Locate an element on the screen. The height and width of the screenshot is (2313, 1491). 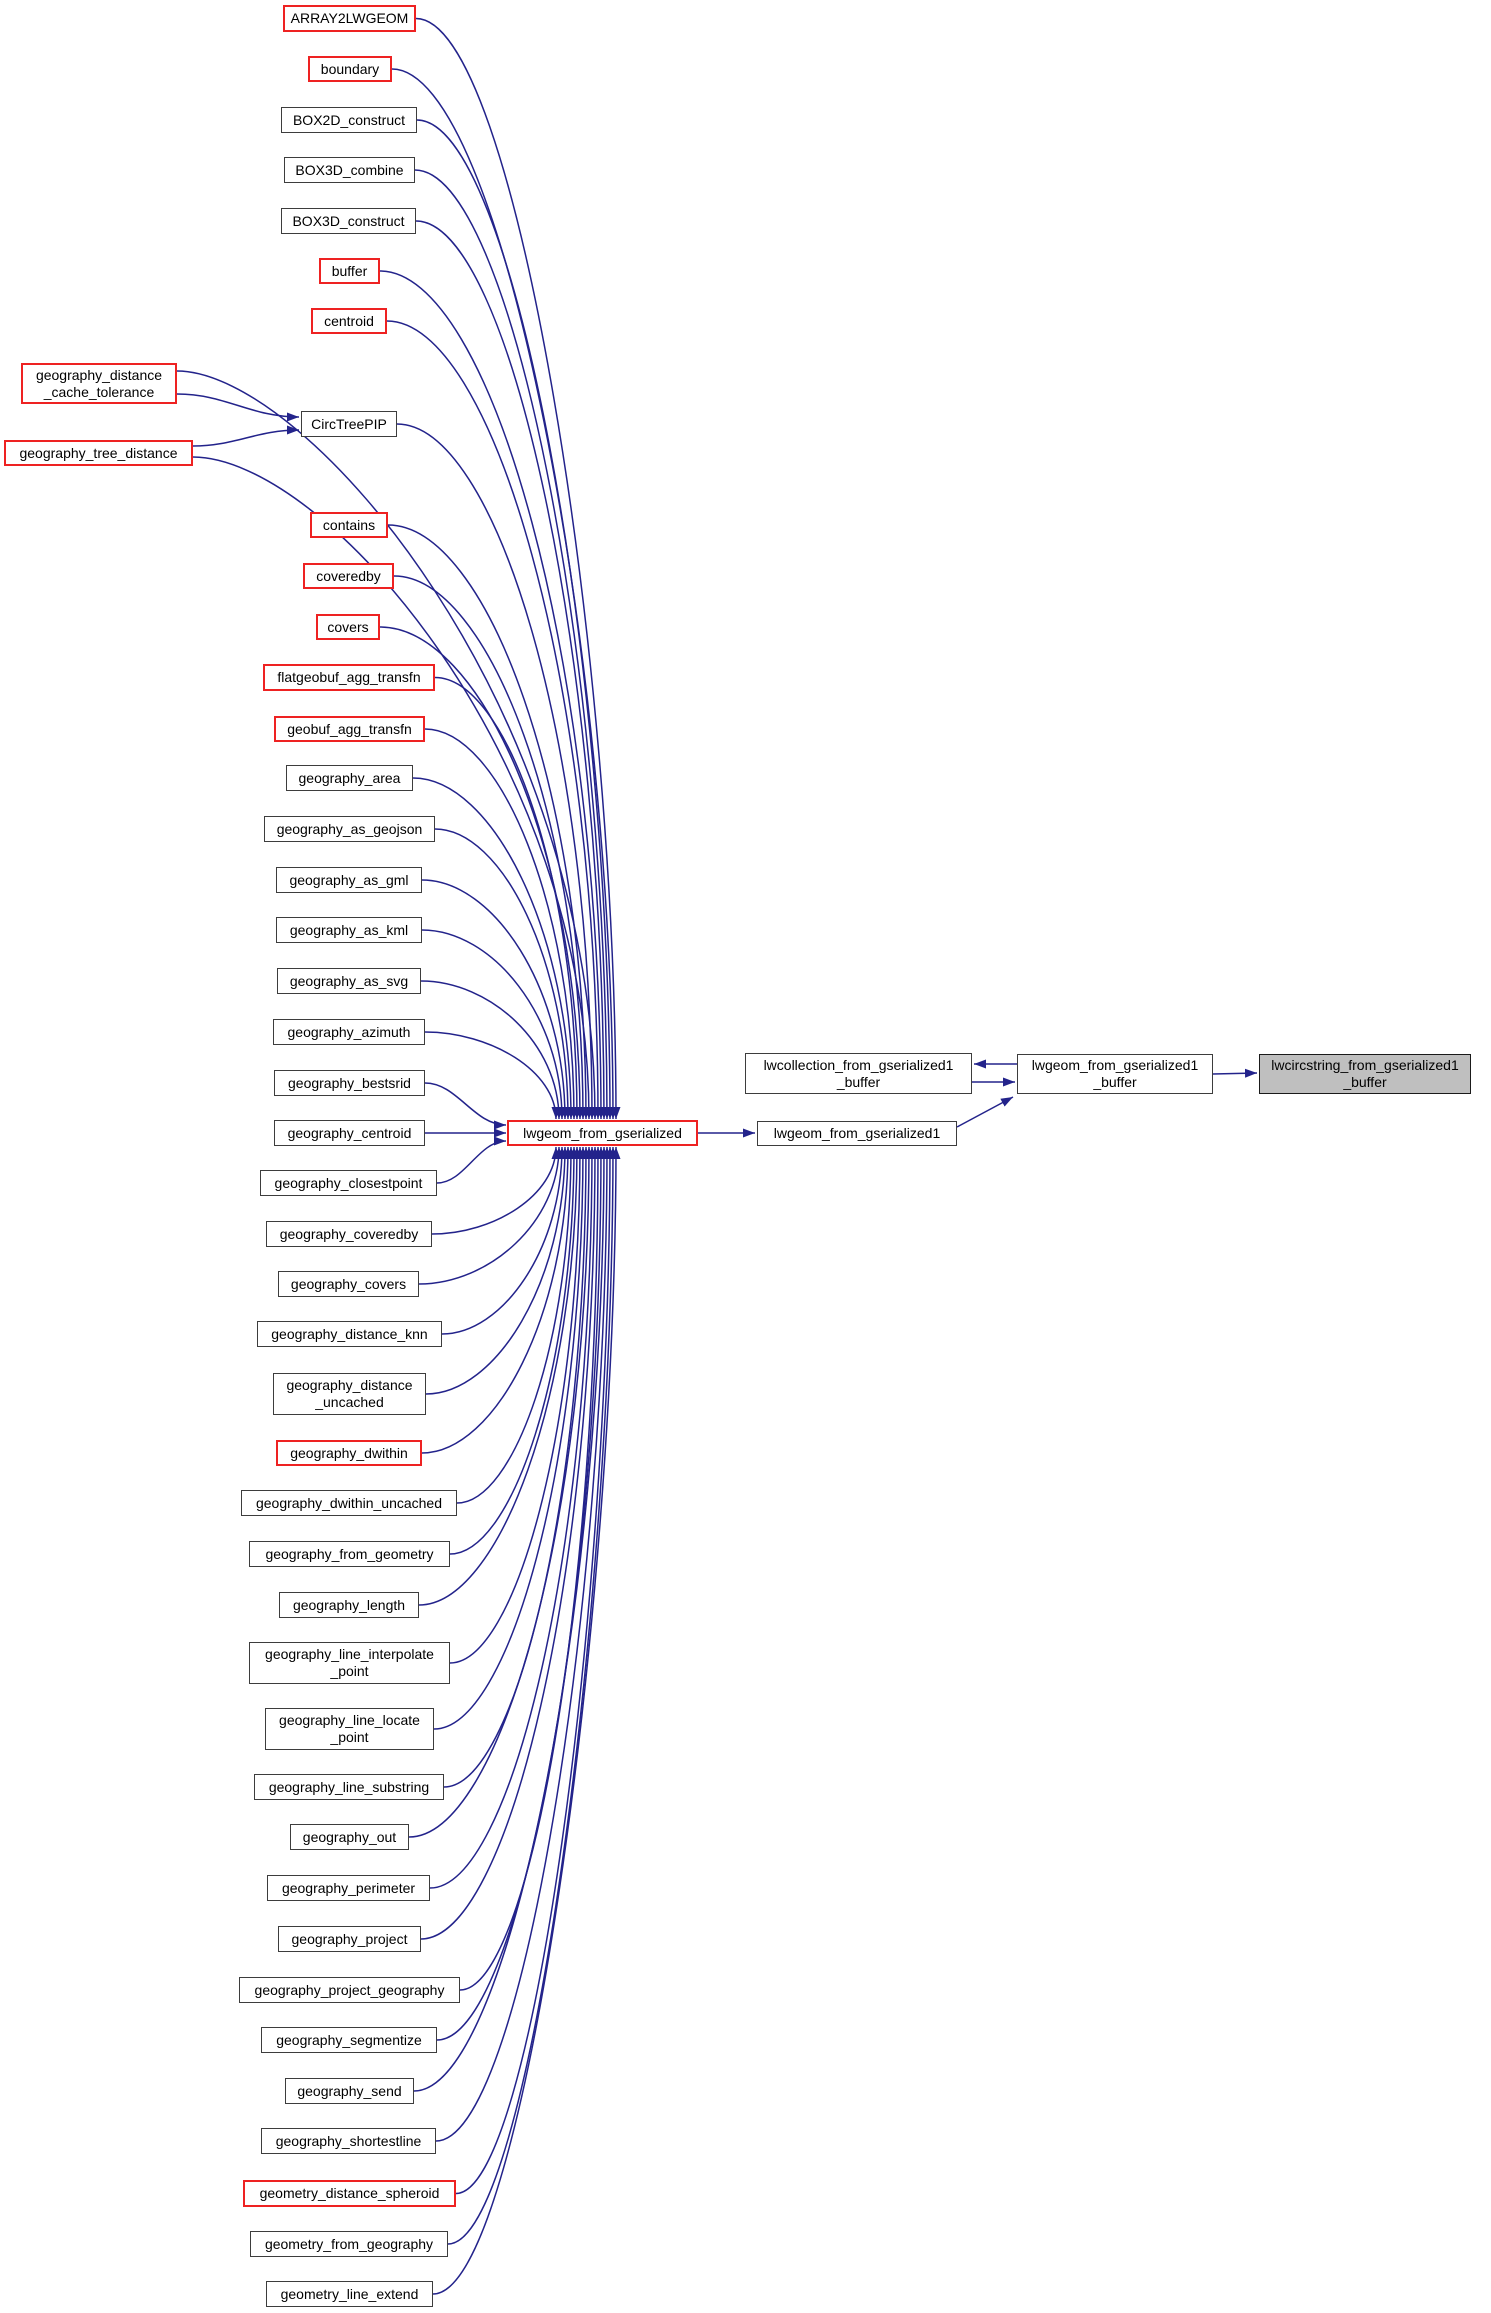
node-geography_covers: geography_covers is located at coordinates (348, 1284).